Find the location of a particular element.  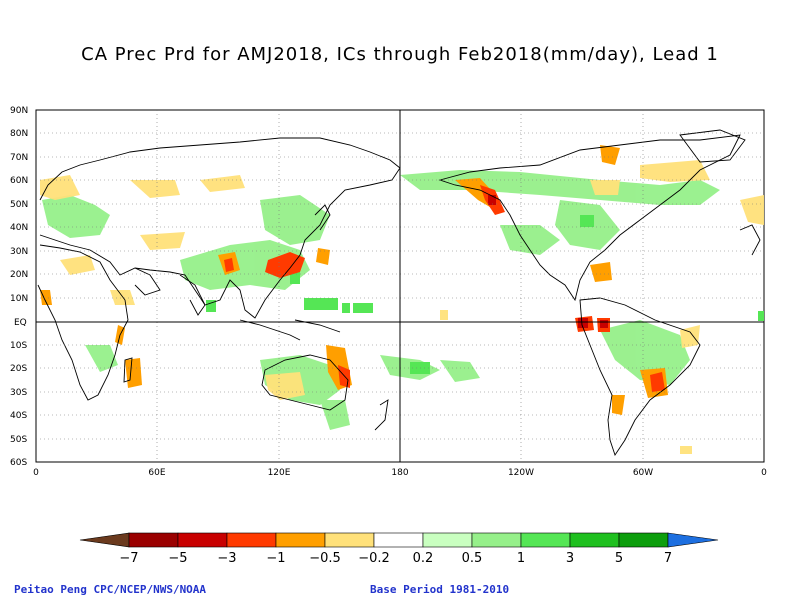

lat-tick: 60S is located at coordinates (18, 463).